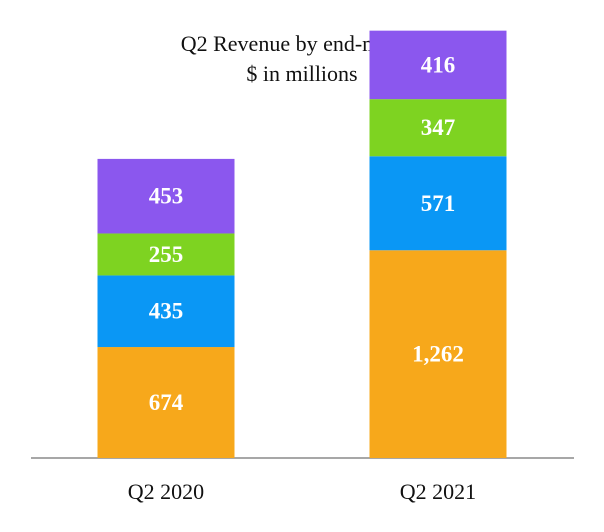 The image size is (604, 532). I want to click on data-label-1-3: 416, so click(438, 64).